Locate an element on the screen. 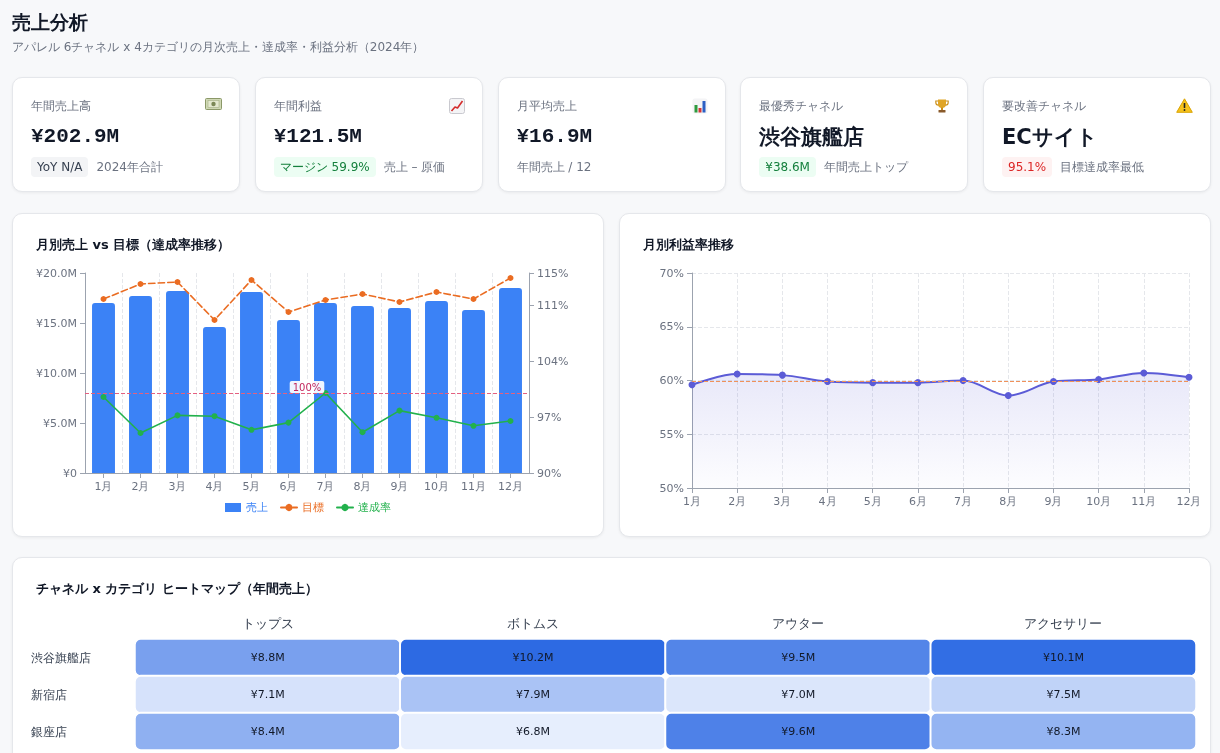 The image size is (1220, 753). y-tick-label: 新宿店 is located at coordinates (49, 694).